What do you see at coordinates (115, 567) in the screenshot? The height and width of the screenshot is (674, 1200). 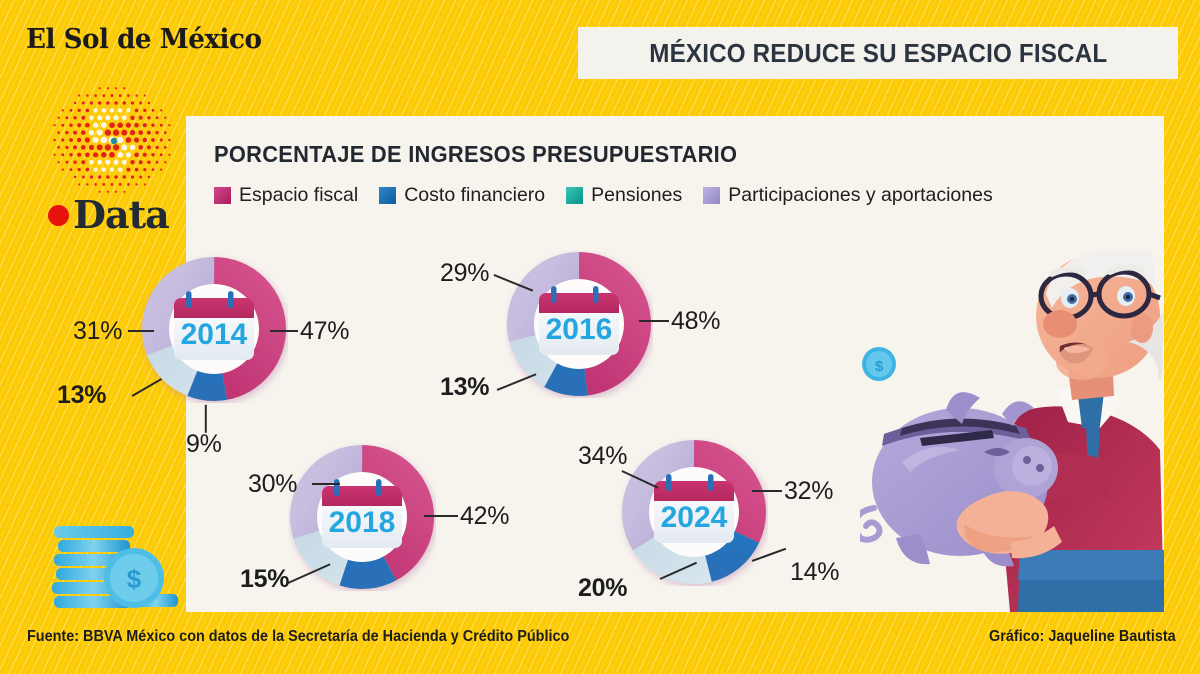 I see `coin-stack-icon: $` at bounding box center [115, 567].